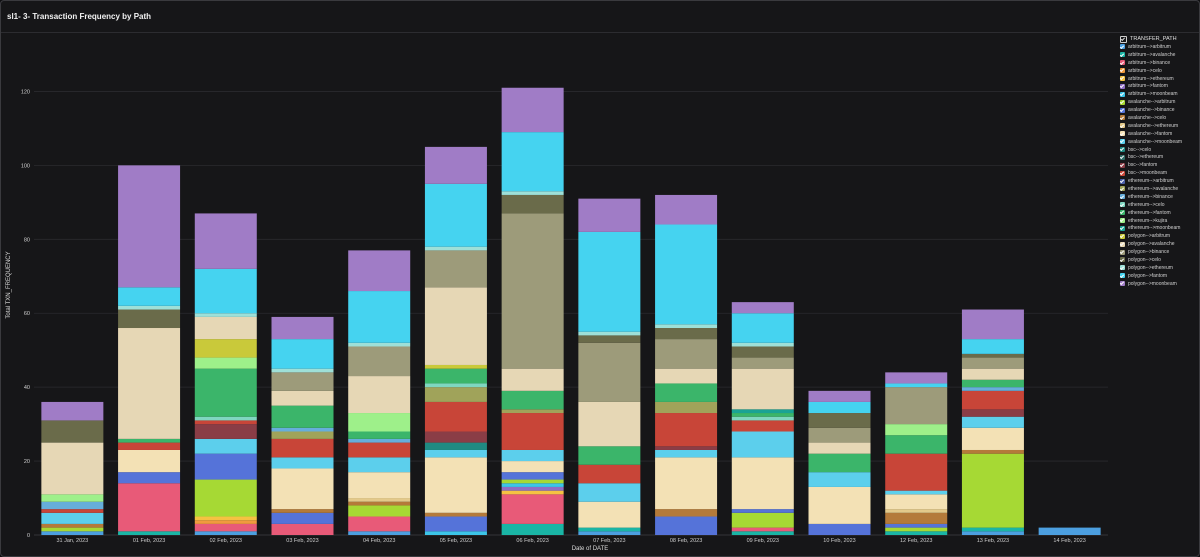 Image resolution: width=1200 pixels, height=557 pixels. Describe the element at coordinates (455, 514) in the screenshot. I see `bar-segment: avalanche-->celo — 05 Feb, 2023: 1` at that location.